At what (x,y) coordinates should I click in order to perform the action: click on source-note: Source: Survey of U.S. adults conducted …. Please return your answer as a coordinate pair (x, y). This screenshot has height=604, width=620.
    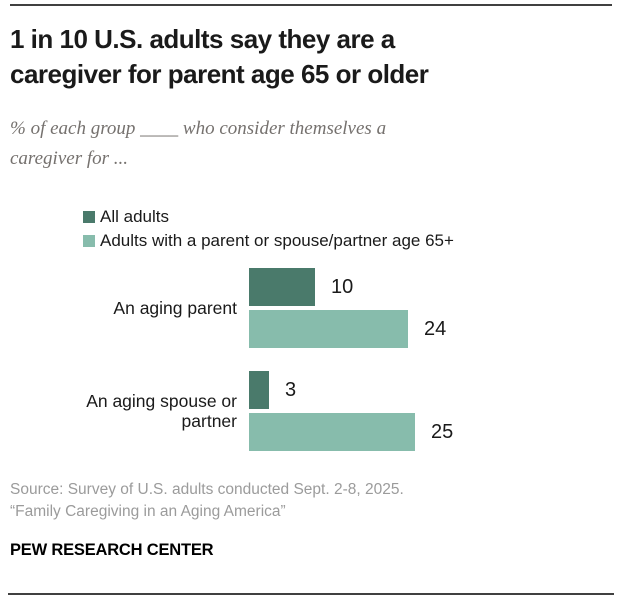
    Looking at the image, I should click on (300, 501).